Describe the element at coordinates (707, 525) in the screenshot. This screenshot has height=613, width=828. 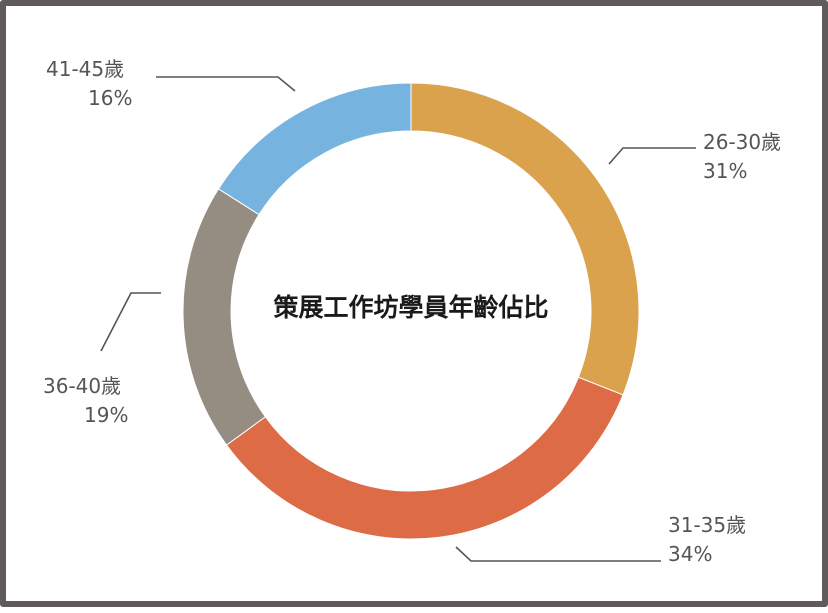
I see `slice-label-31-35: 31-35歲` at that location.